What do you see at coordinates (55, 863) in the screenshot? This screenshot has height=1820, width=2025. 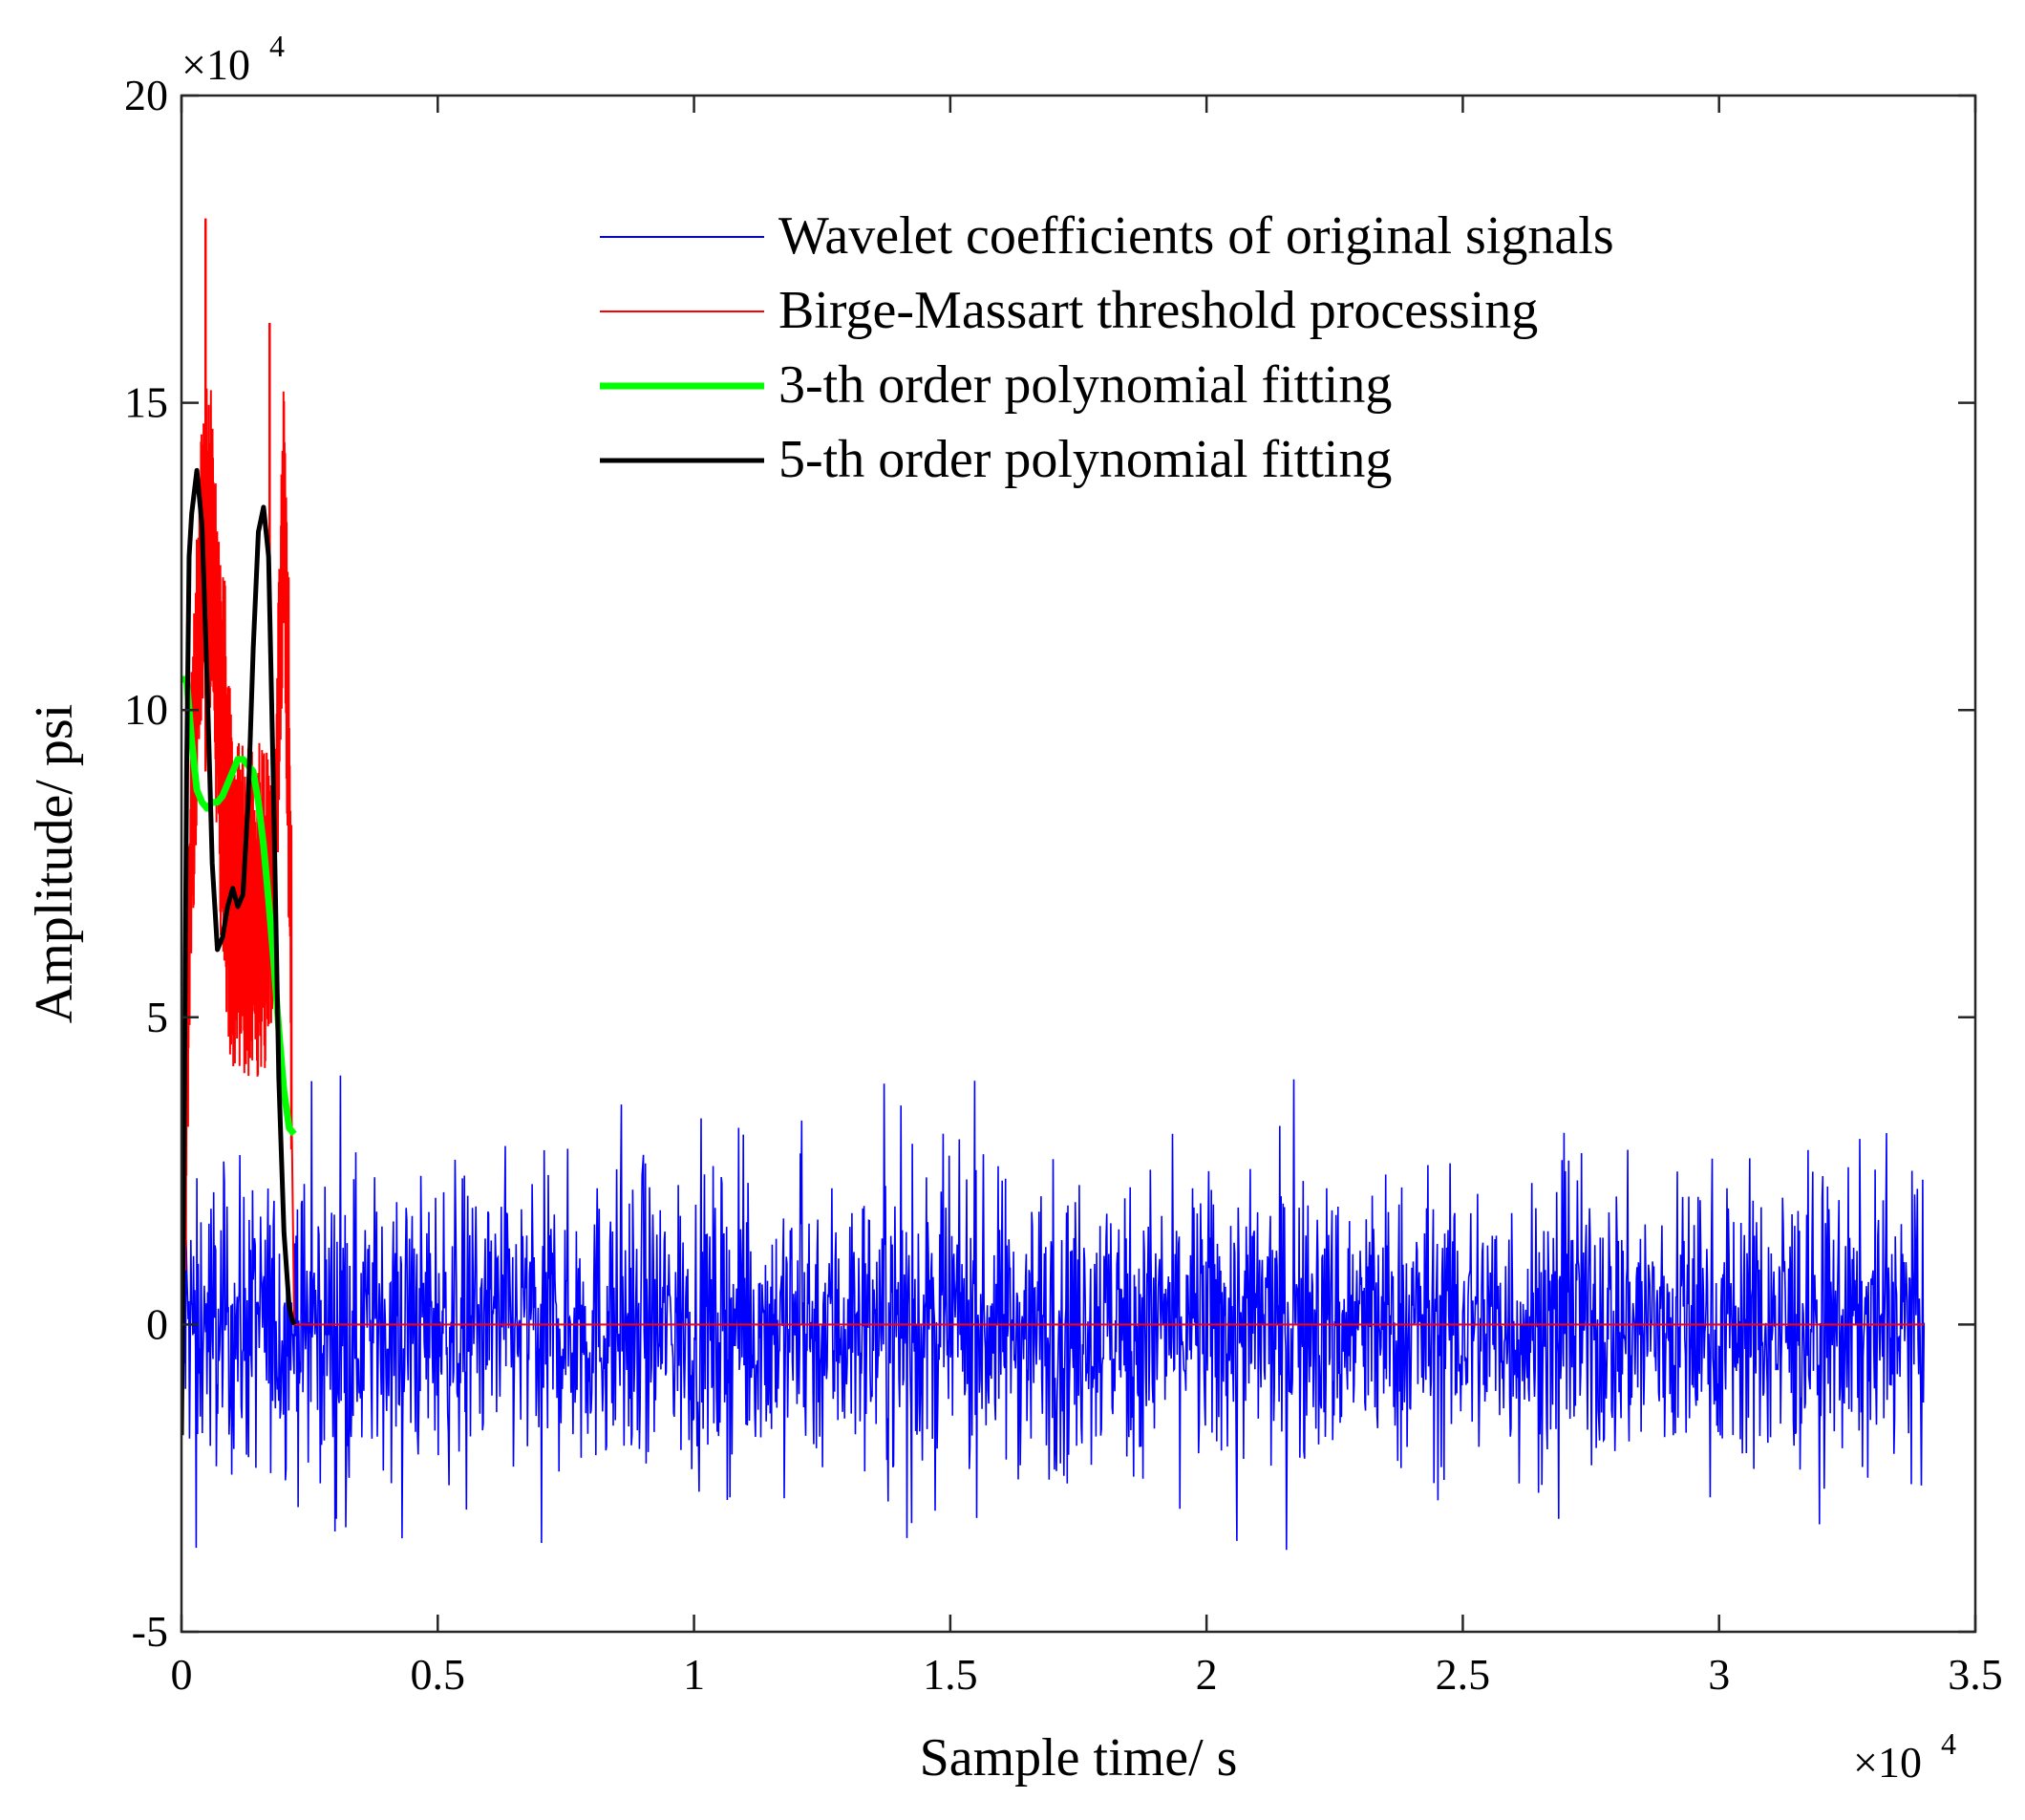 I see `y-axis-label: Amplitude/ psi` at bounding box center [55, 863].